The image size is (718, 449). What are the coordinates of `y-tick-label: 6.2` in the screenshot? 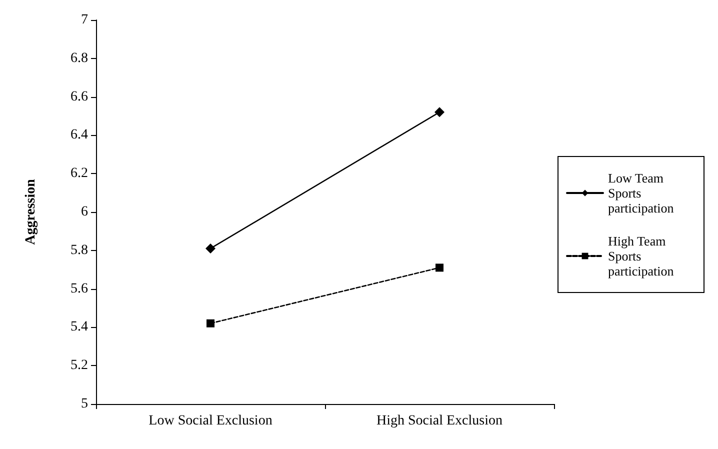 It's located at (79, 174).